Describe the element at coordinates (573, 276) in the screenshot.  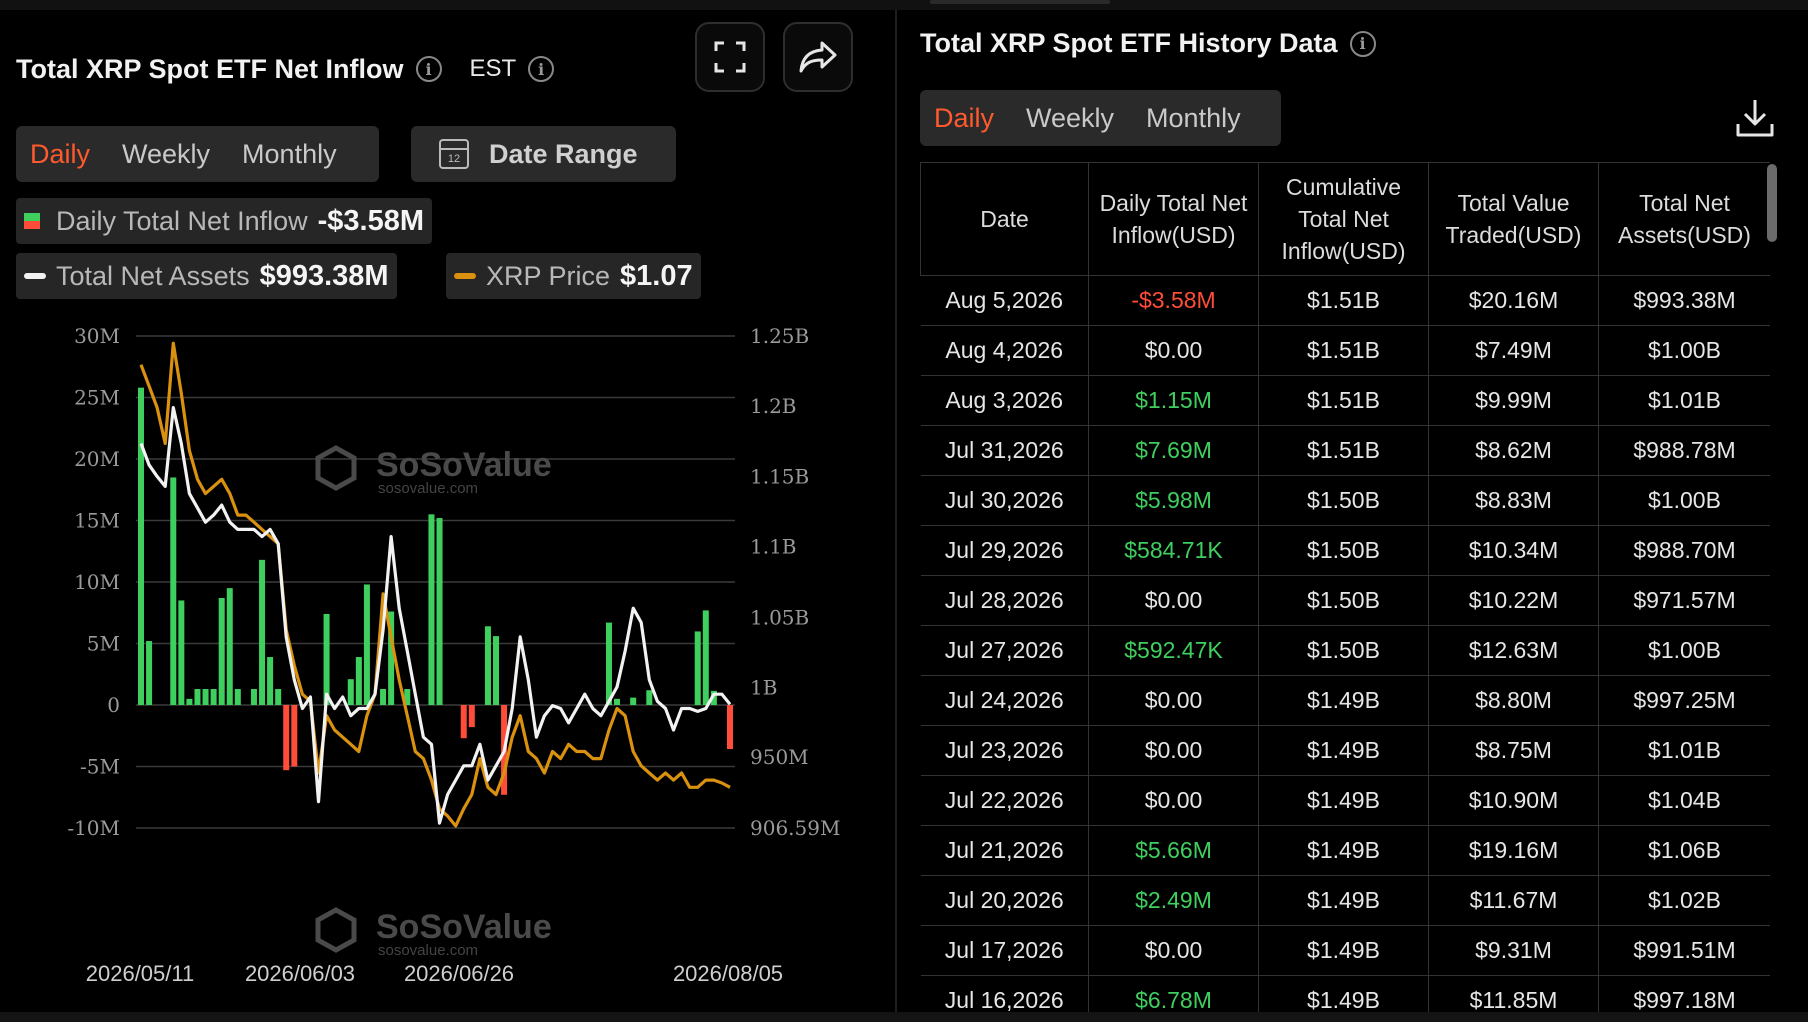
I see `legend-price: XRP Price $1.07` at that location.